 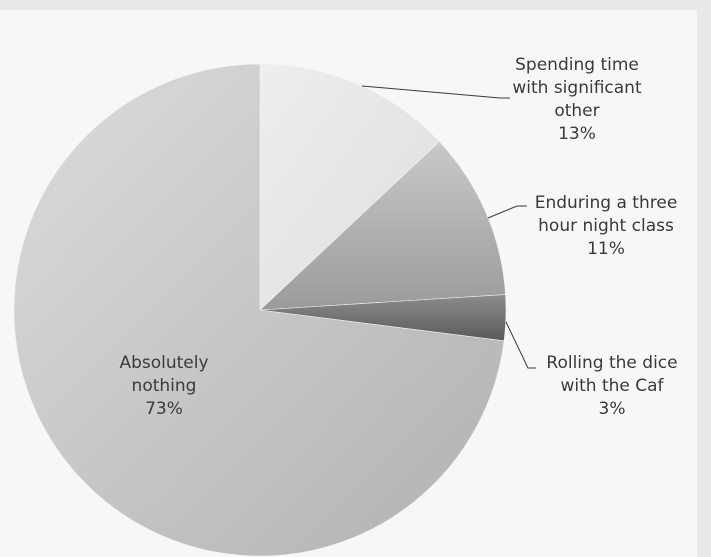 I want to click on slice-category-label: Enduring a three, so click(x=606, y=203).